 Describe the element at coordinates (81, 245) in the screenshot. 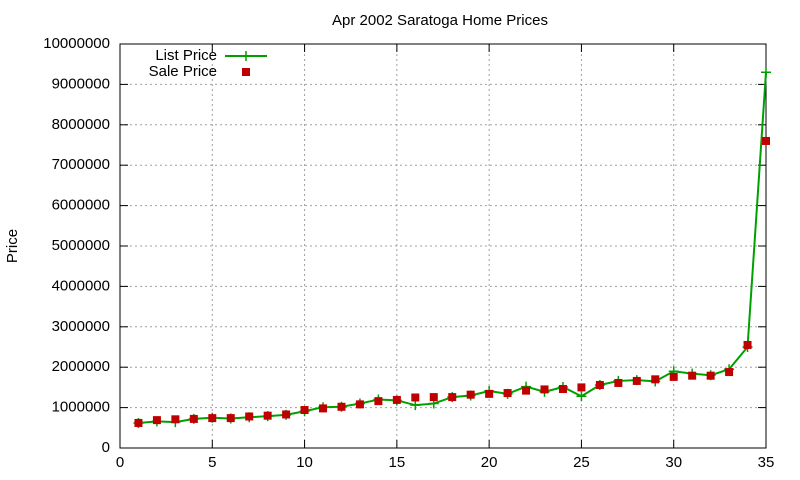

I see `y-tick-label: 5000000` at that location.